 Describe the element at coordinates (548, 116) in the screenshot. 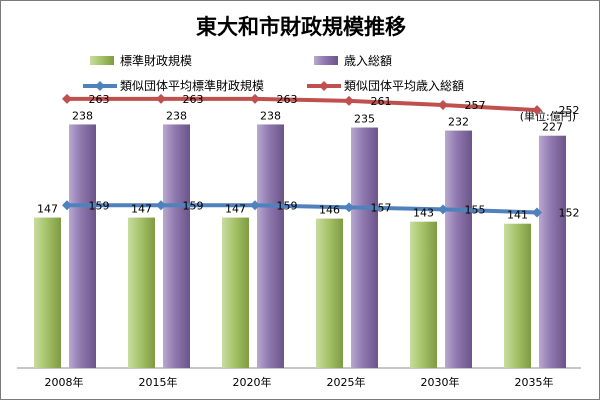

I see `unit-label: (単位:億円)` at that location.